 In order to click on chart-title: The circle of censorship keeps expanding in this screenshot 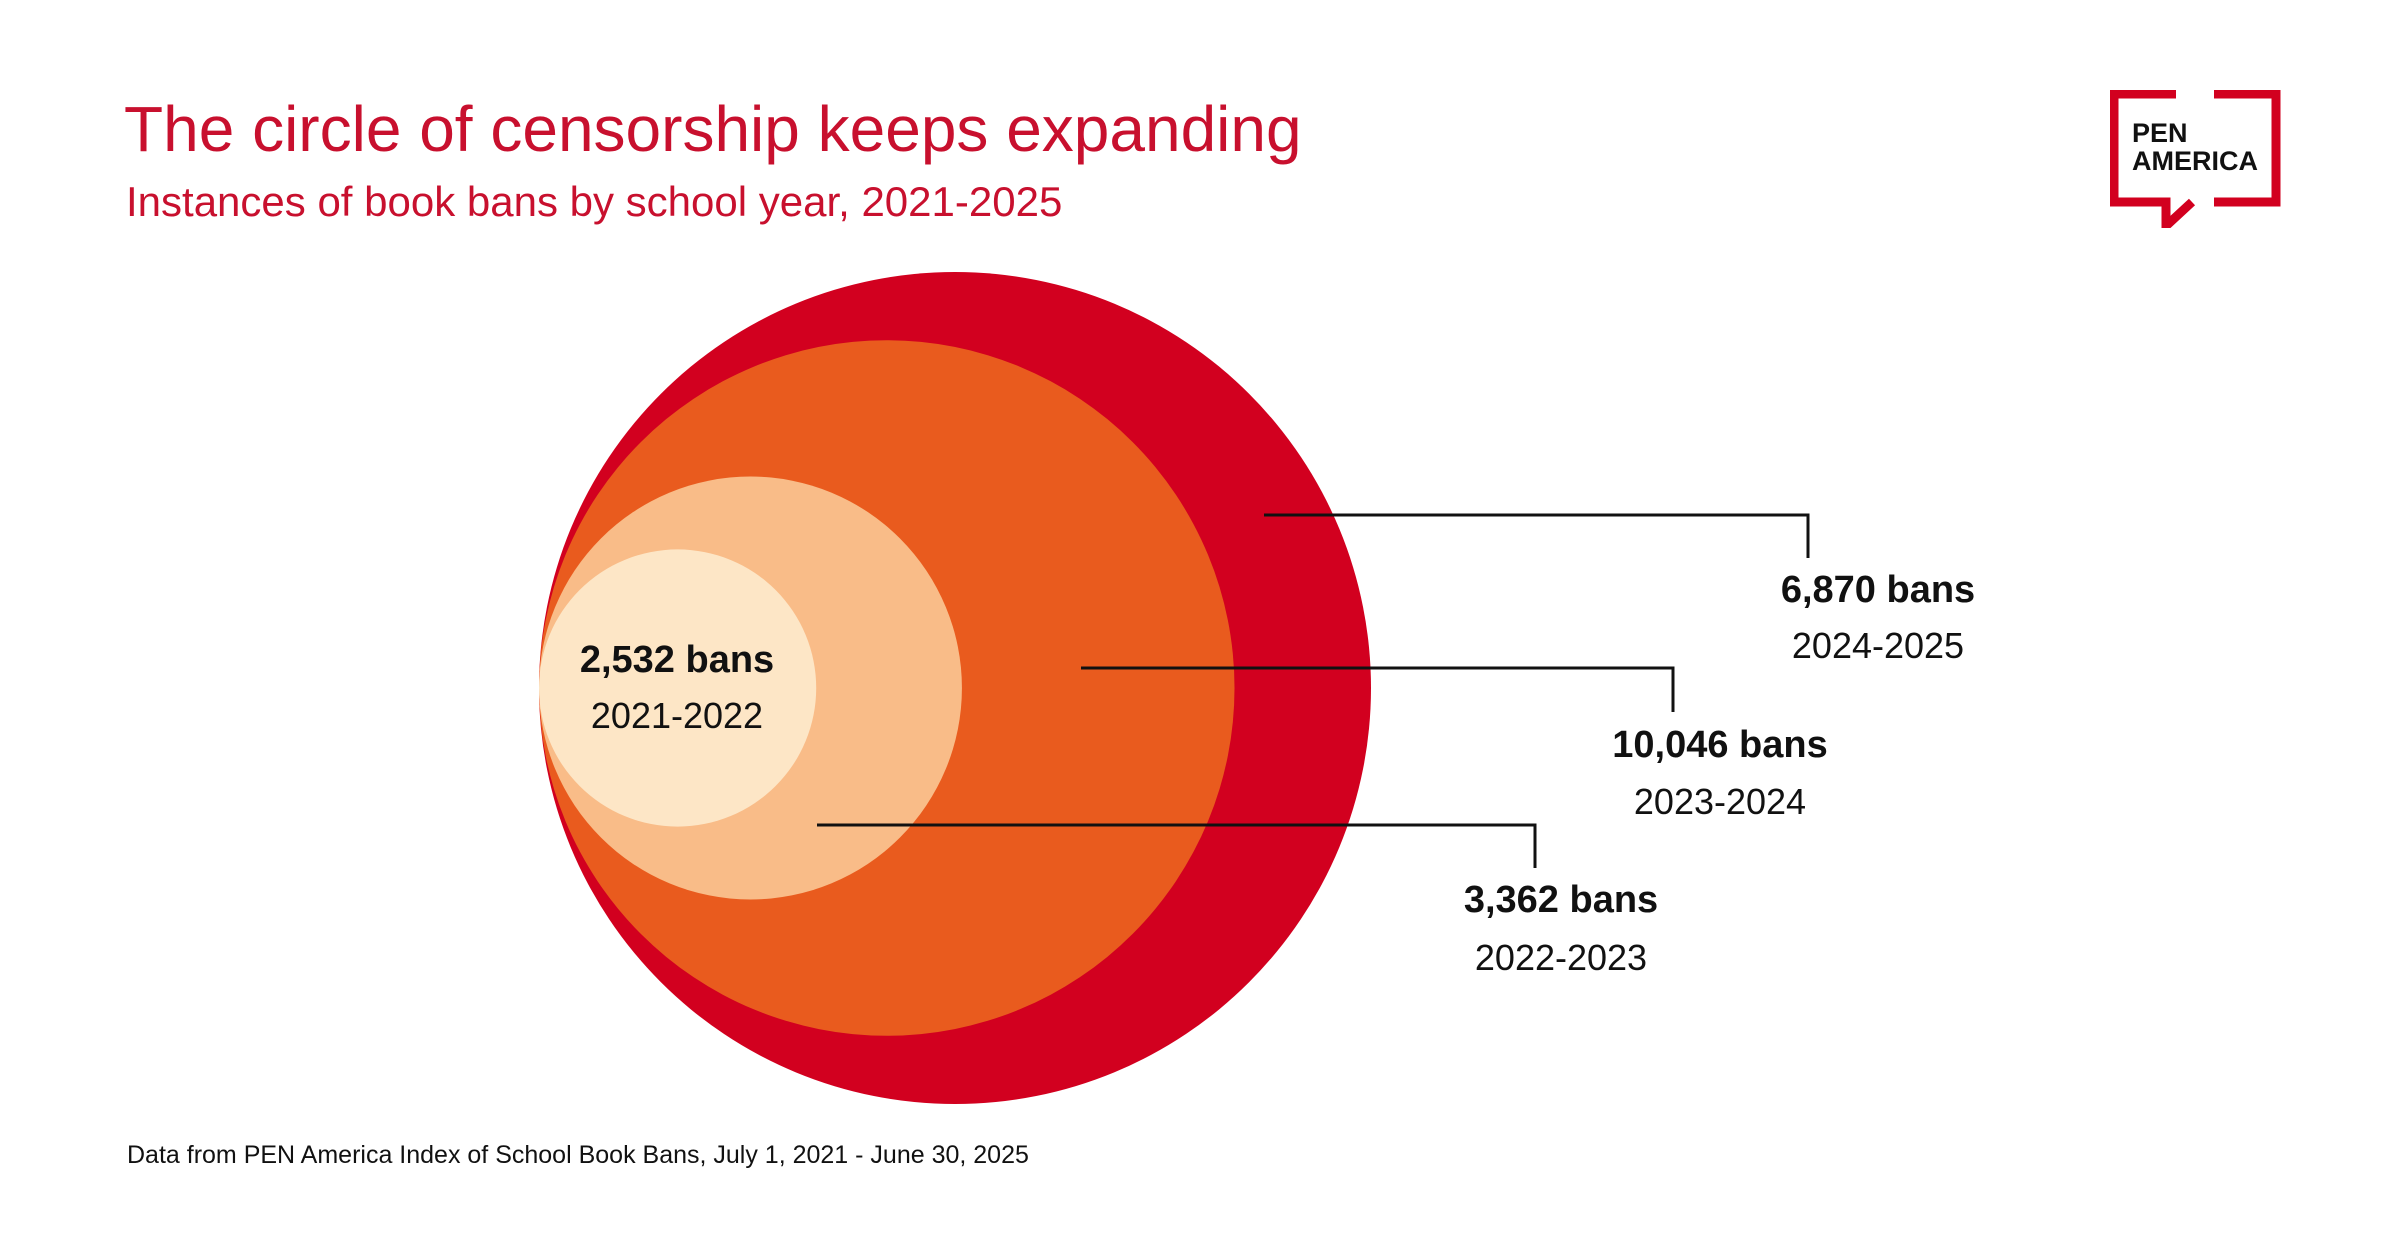, I will do `click(713, 129)`.